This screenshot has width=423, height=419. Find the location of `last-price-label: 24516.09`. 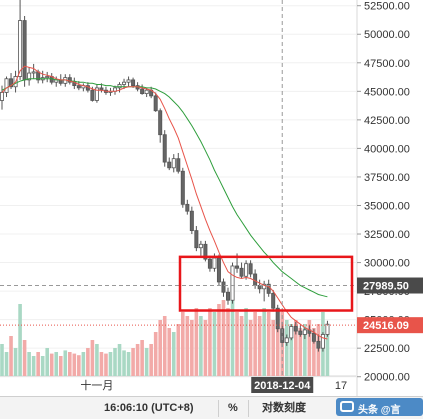

last-price-label: 24516.09 is located at coordinates (386, 326).